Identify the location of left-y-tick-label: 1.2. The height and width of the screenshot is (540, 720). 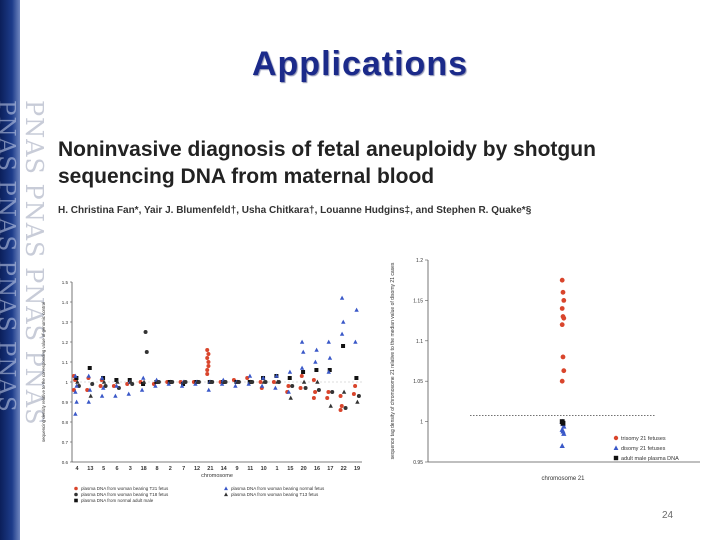
(65, 342).